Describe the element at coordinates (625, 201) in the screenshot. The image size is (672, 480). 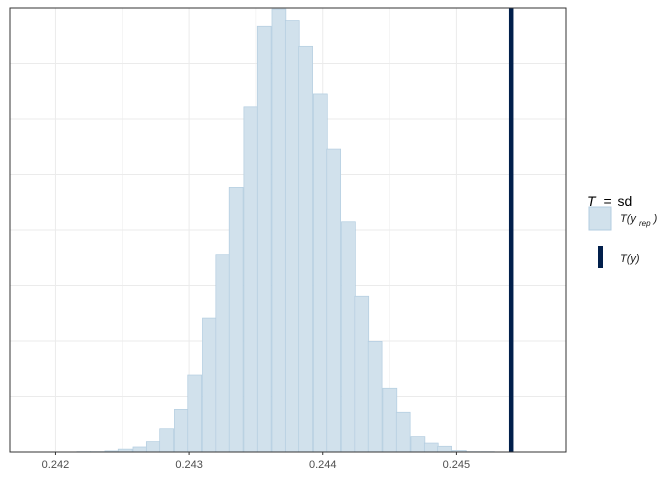
I see `legend-title-stat: sd` at that location.